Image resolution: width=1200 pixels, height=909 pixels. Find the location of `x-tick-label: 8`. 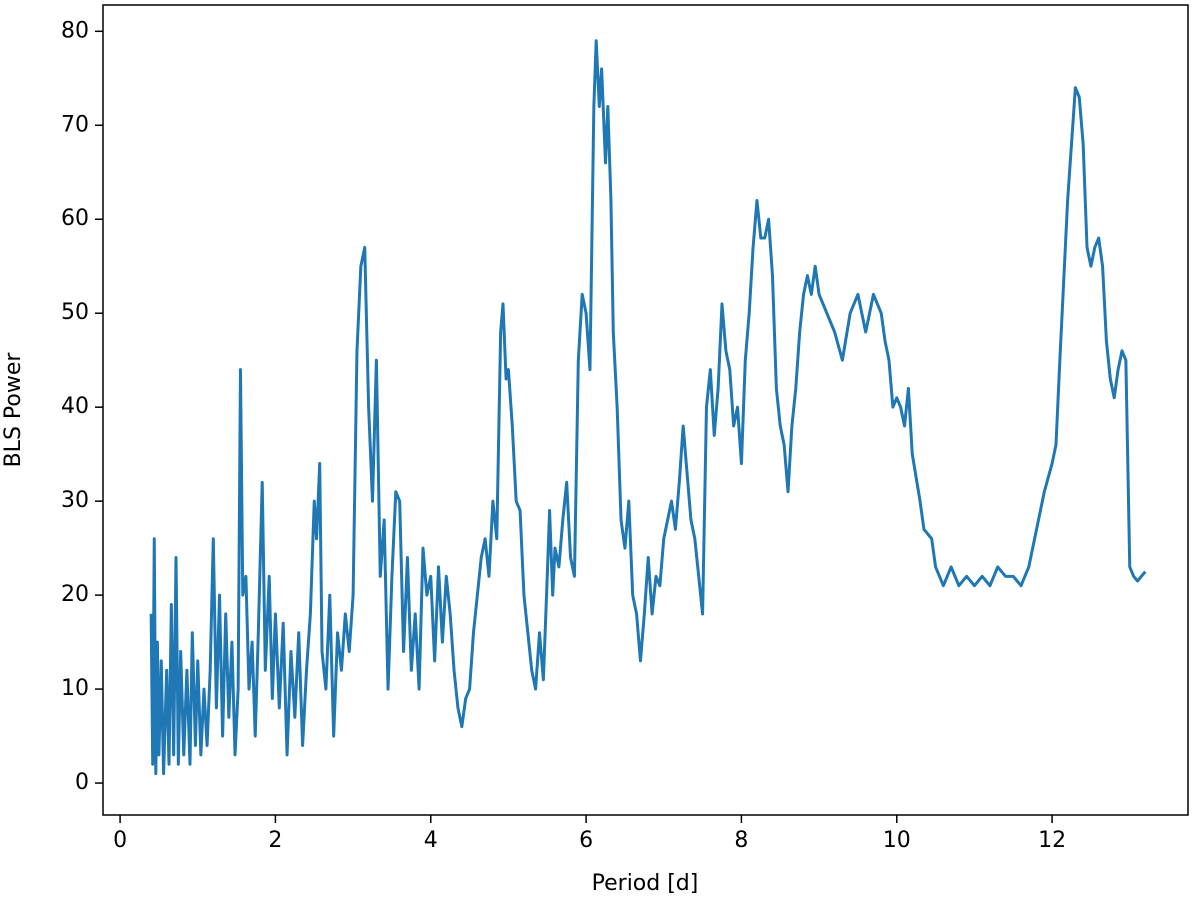

x-tick-label: 8 is located at coordinates (741, 840).